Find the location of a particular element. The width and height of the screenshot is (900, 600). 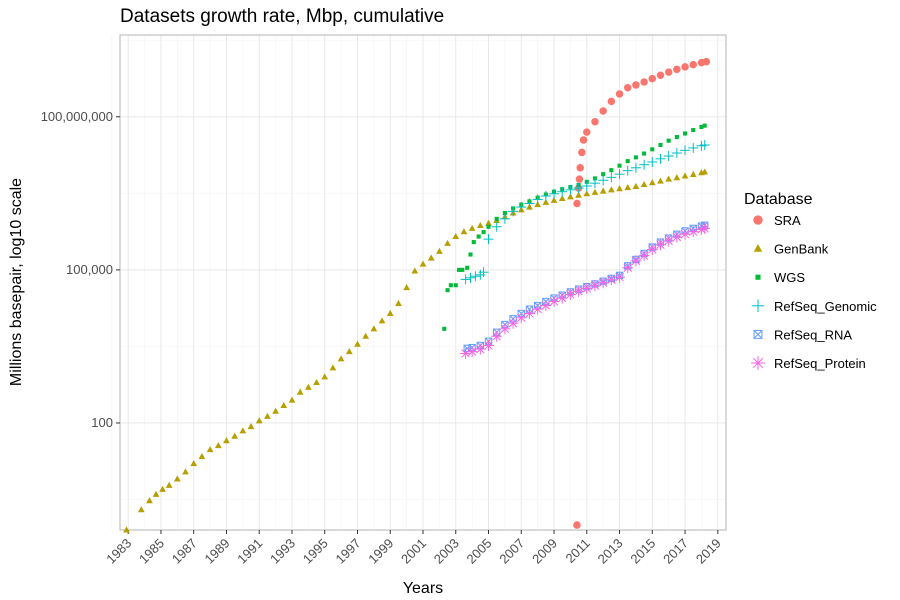

x-tick-label: 2005 is located at coordinates (479, 551).